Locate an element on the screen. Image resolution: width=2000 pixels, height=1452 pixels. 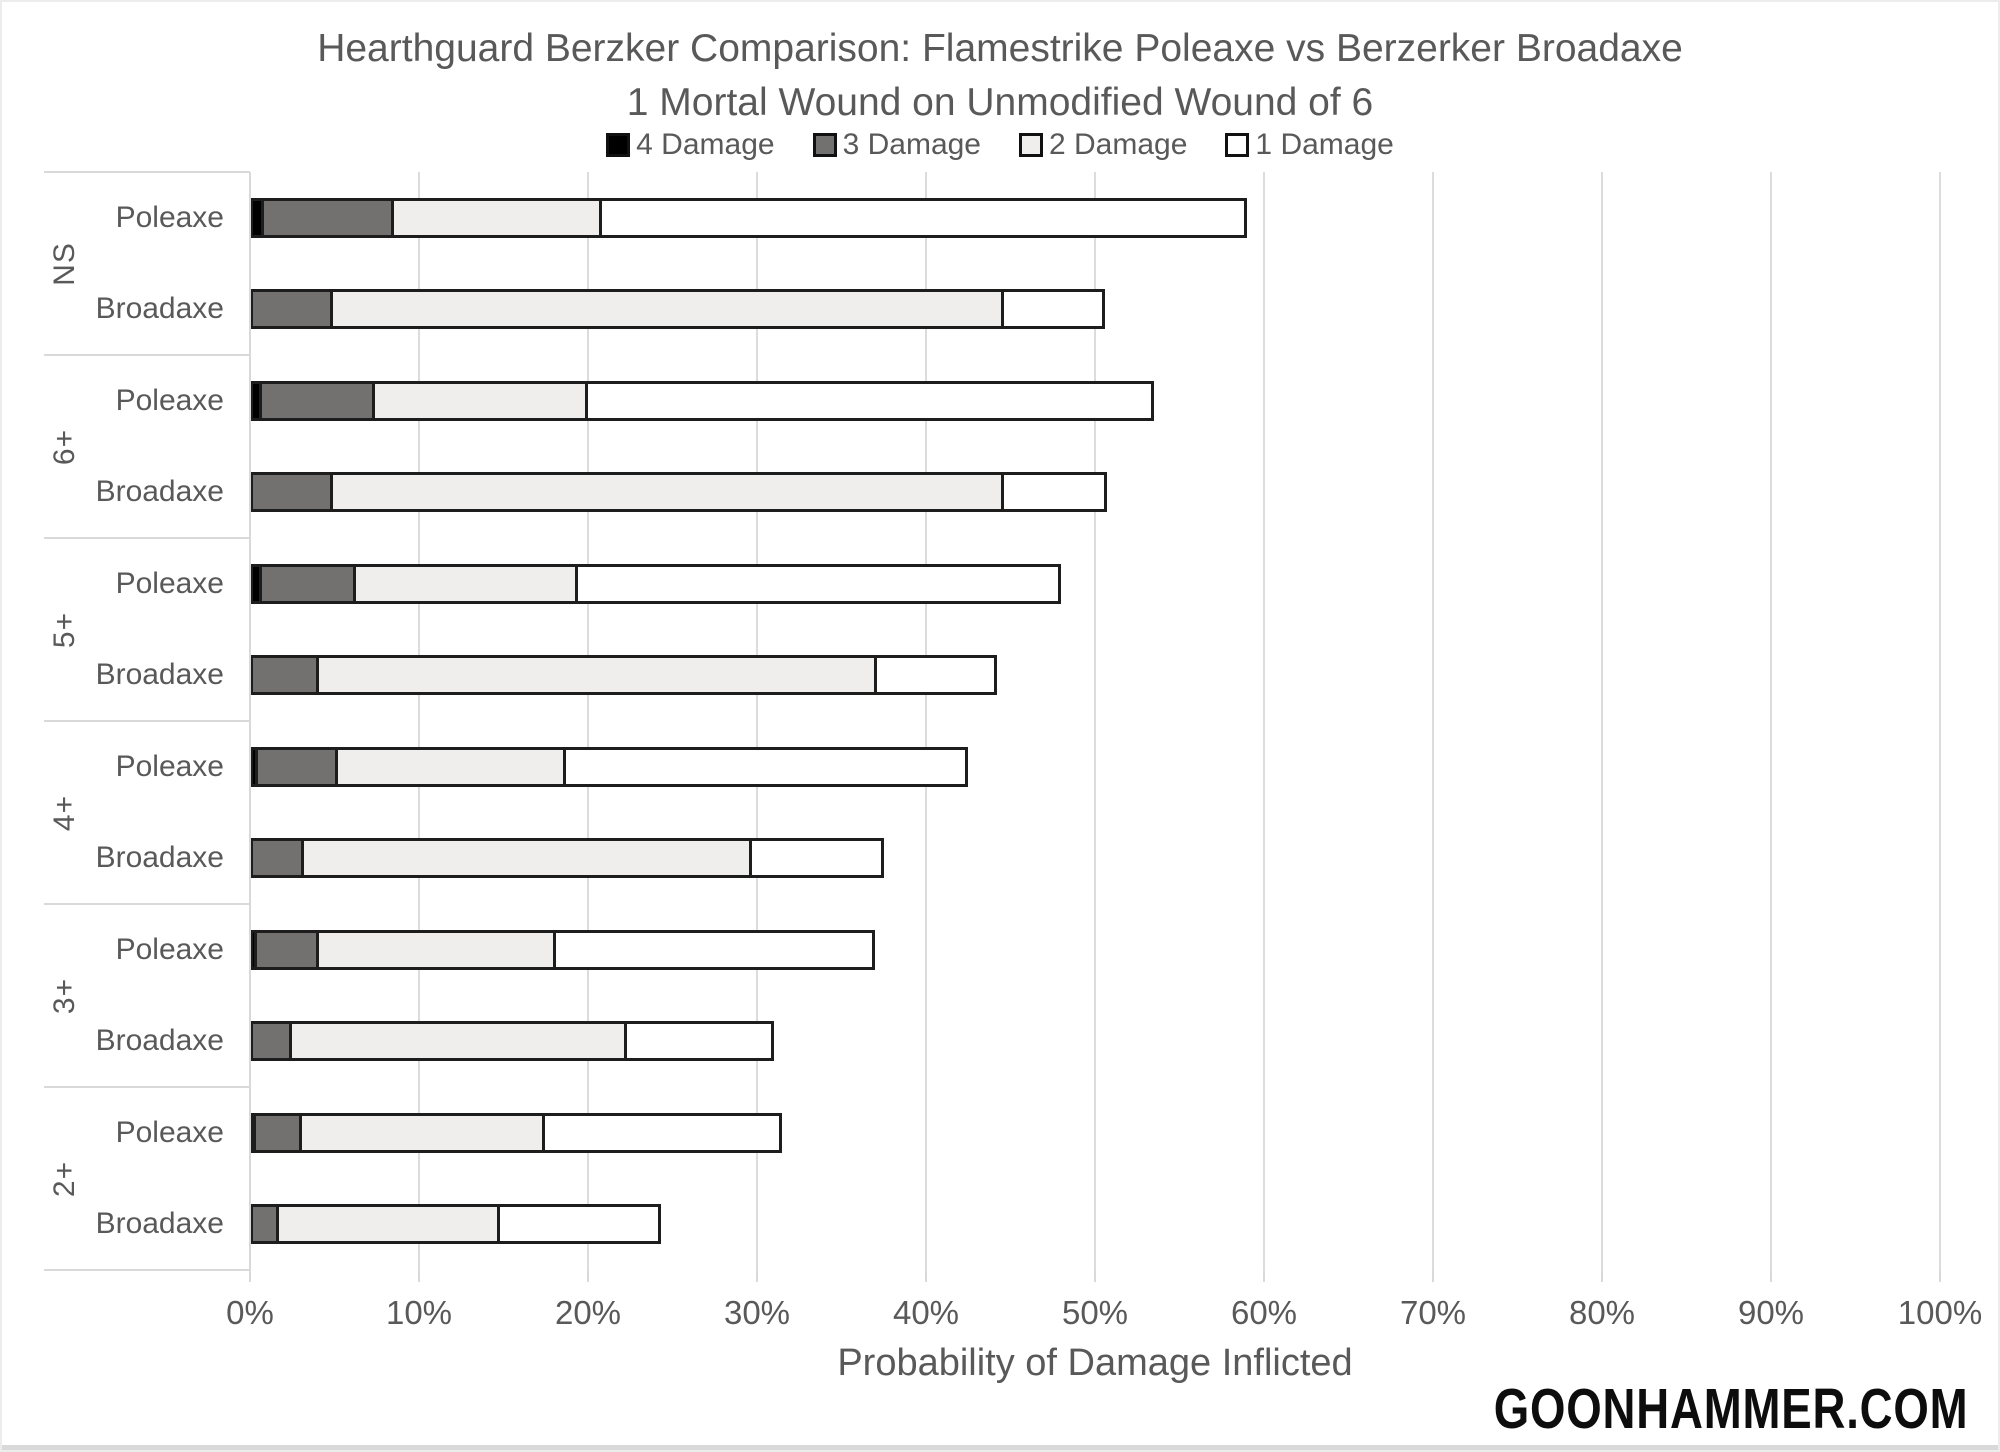
tick-mark-60% is located at coordinates (1264, 1276).